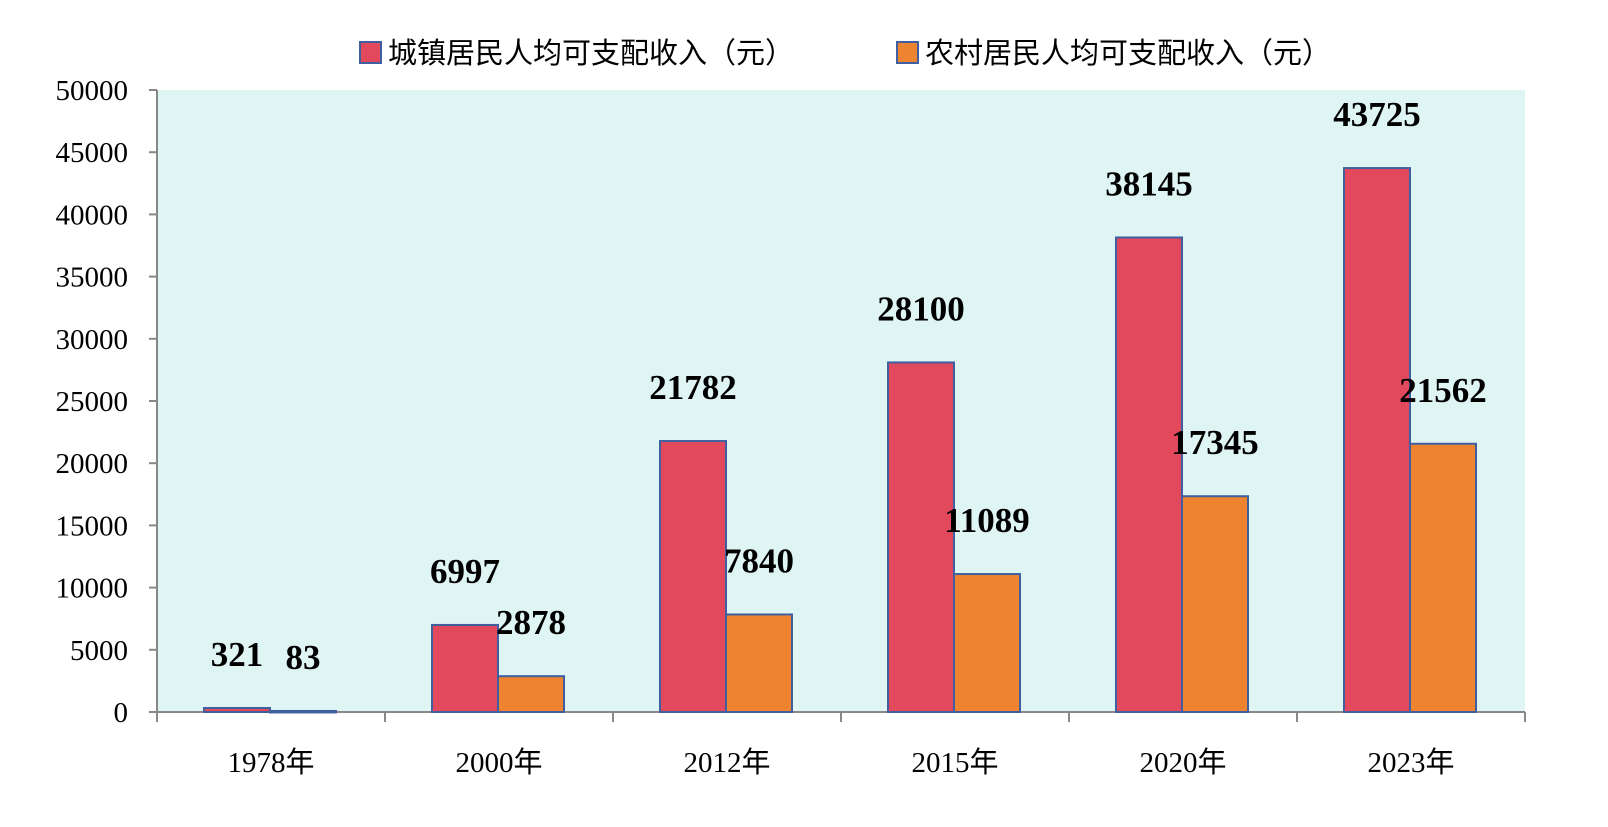 The width and height of the screenshot is (1608, 827). Describe the element at coordinates (1182, 762) in the screenshot. I see `x-tick-label: 2020年` at that location.